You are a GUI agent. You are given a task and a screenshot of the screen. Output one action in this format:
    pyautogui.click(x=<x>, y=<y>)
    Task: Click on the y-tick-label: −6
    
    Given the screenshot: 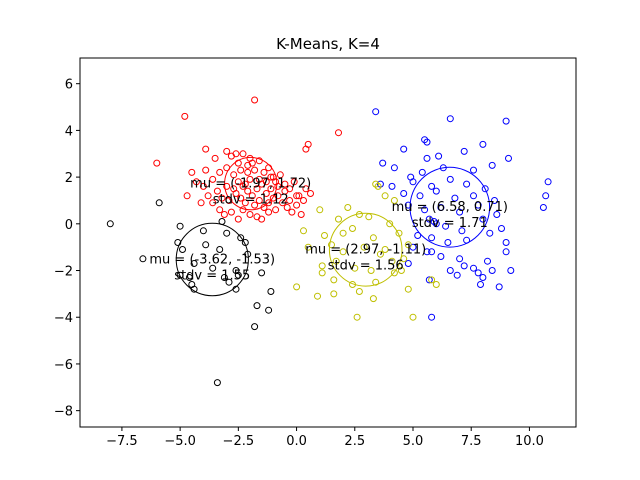 What is the action you would take?
    pyautogui.click(x=63, y=365)
    